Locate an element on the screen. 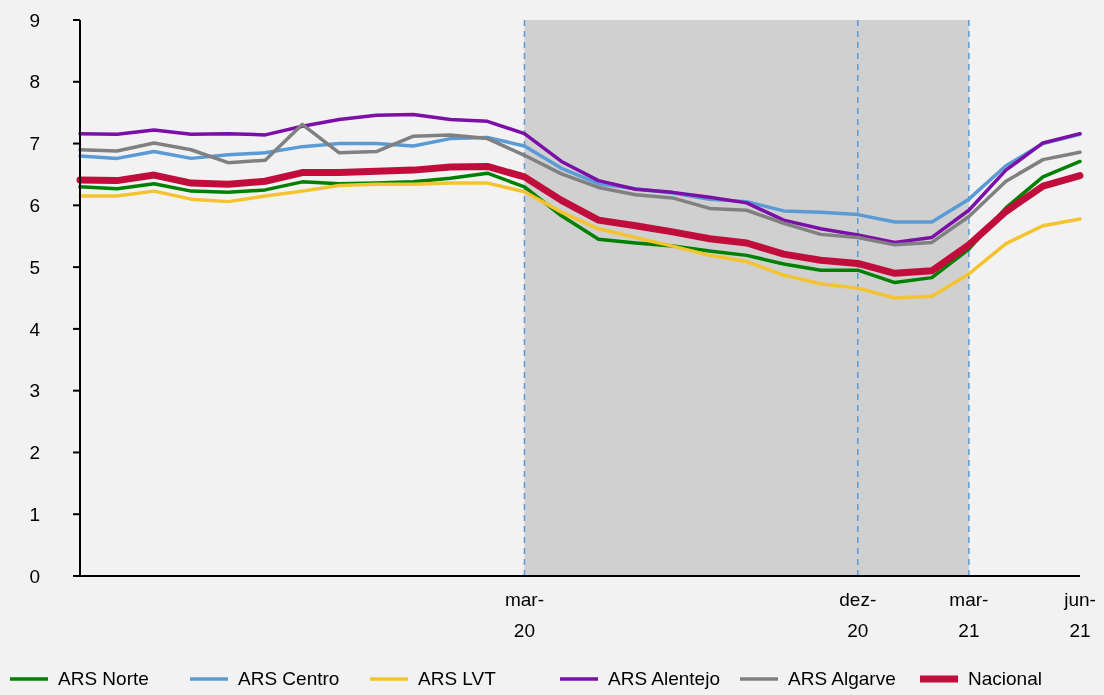 This screenshot has width=1104, height=695. legend-label: Nacional is located at coordinates (1005, 678).